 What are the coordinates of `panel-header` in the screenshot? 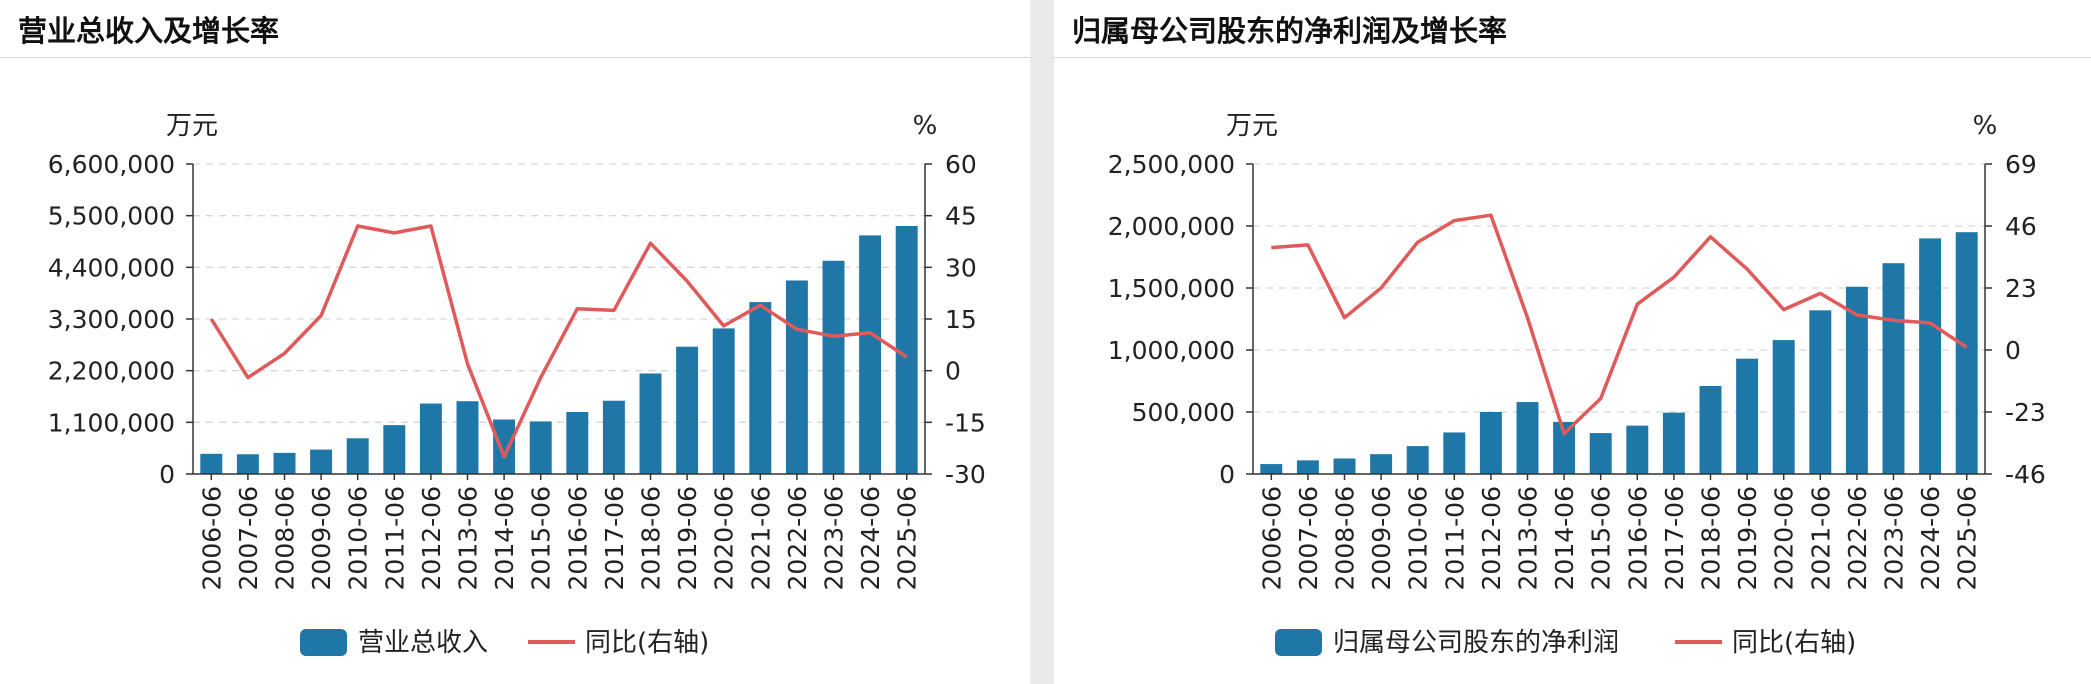 It's located at (515, 29).